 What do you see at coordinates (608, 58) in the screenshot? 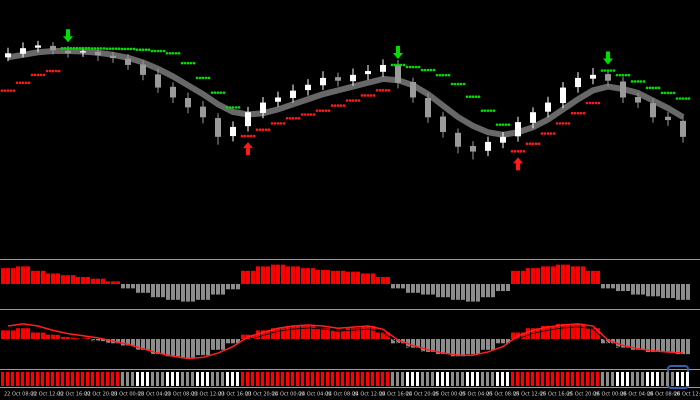
I see `signal-arrow` at bounding box center [608, 58].